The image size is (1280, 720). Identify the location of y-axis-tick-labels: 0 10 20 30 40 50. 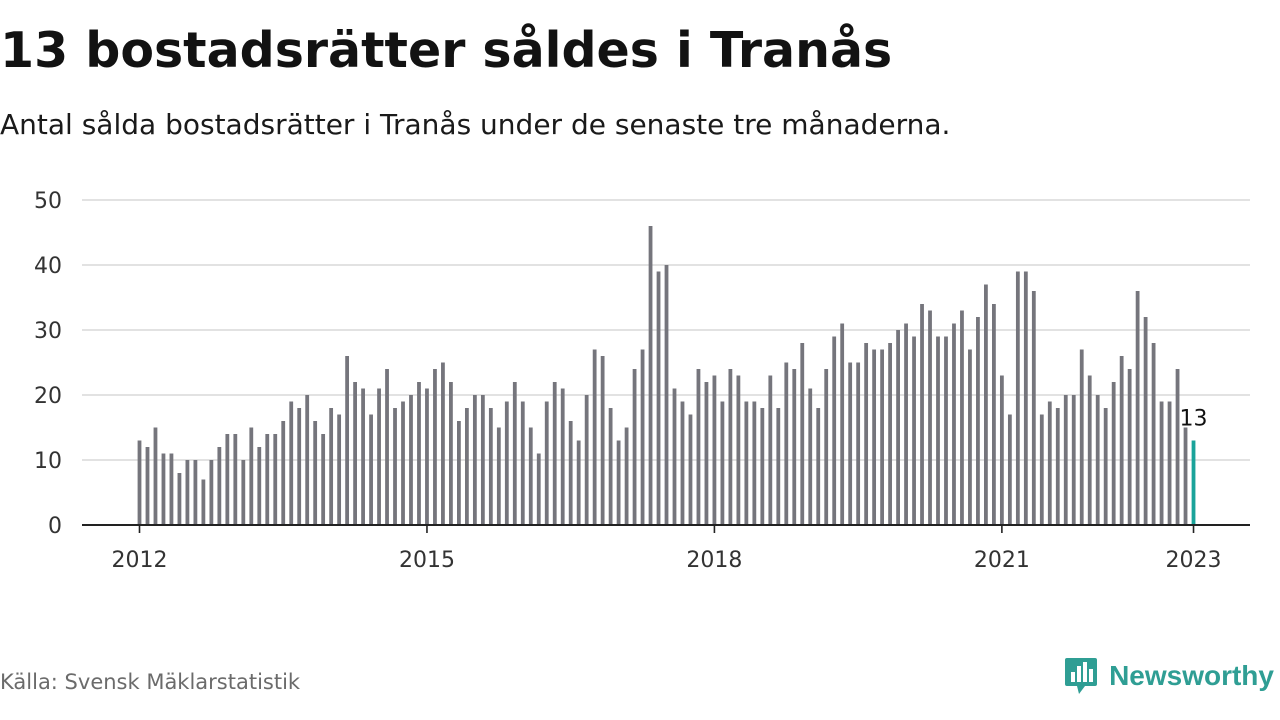
(48, 364).